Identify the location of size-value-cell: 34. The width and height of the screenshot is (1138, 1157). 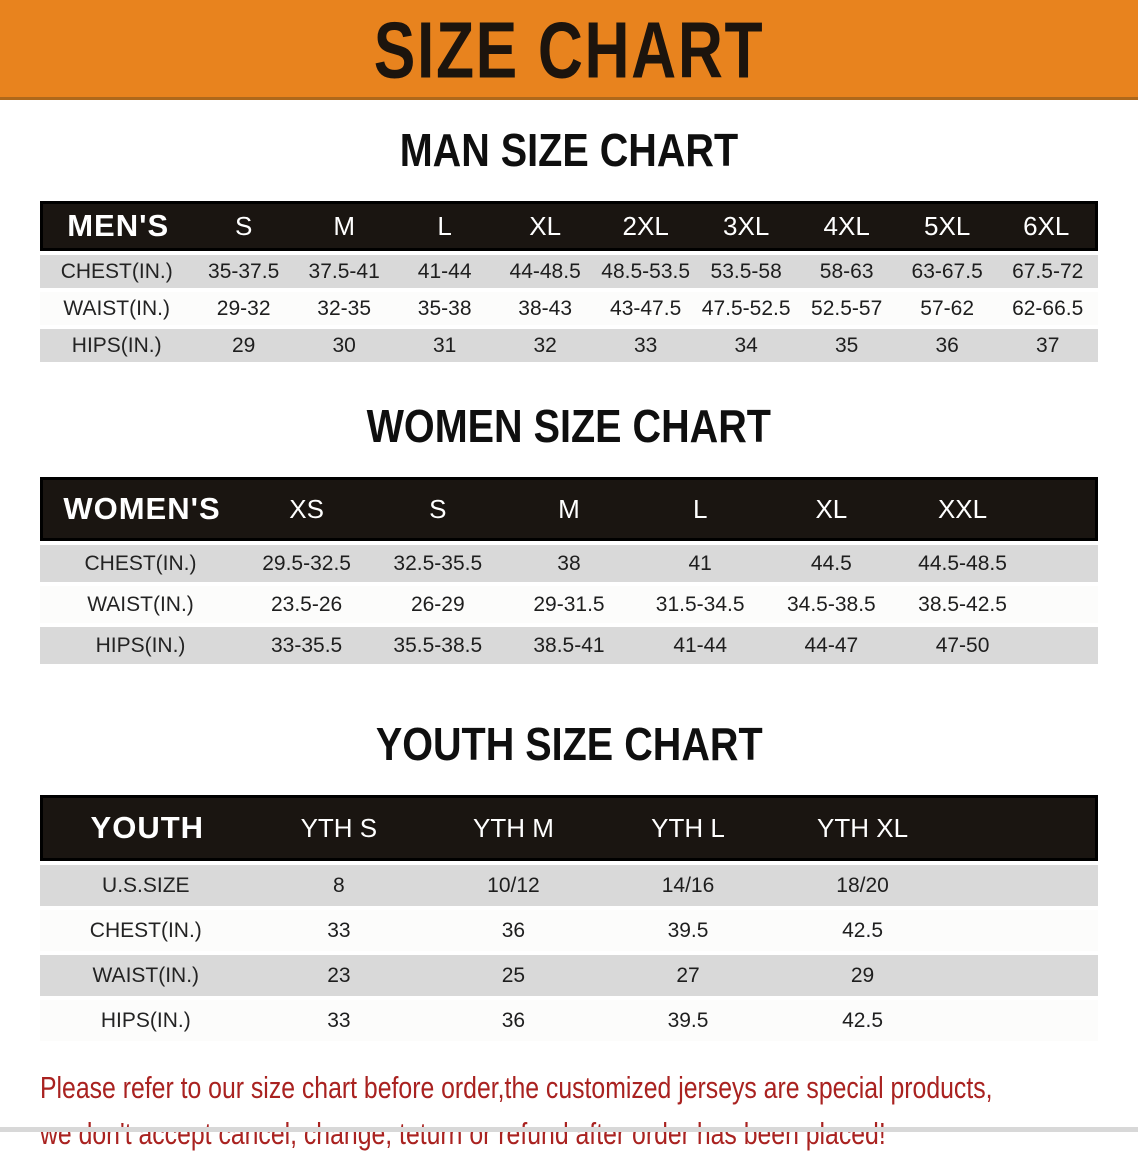
(746, 345).